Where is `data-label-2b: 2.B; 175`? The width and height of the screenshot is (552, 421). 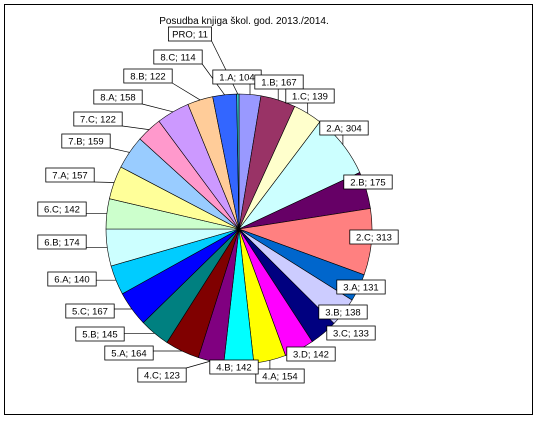
data-label-2b: 2.B; 175 is located at coordinates (367, 183).